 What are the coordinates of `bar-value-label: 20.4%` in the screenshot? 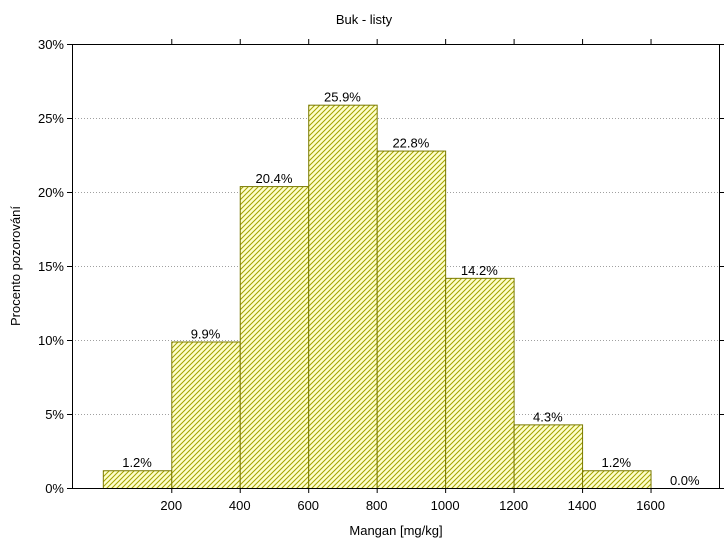 It's located at (274, 178).